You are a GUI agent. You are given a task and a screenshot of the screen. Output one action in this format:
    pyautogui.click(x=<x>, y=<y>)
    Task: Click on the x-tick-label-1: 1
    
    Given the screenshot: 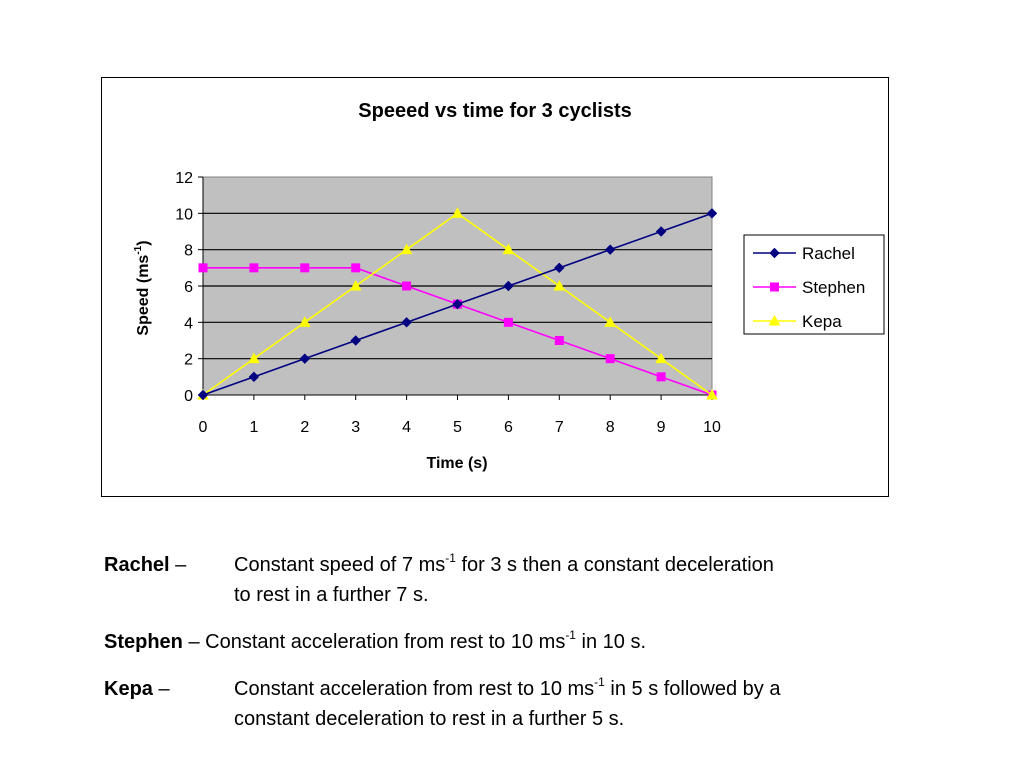 What is the action you would take?
    pyautogui.click(x=253, y=427)
    